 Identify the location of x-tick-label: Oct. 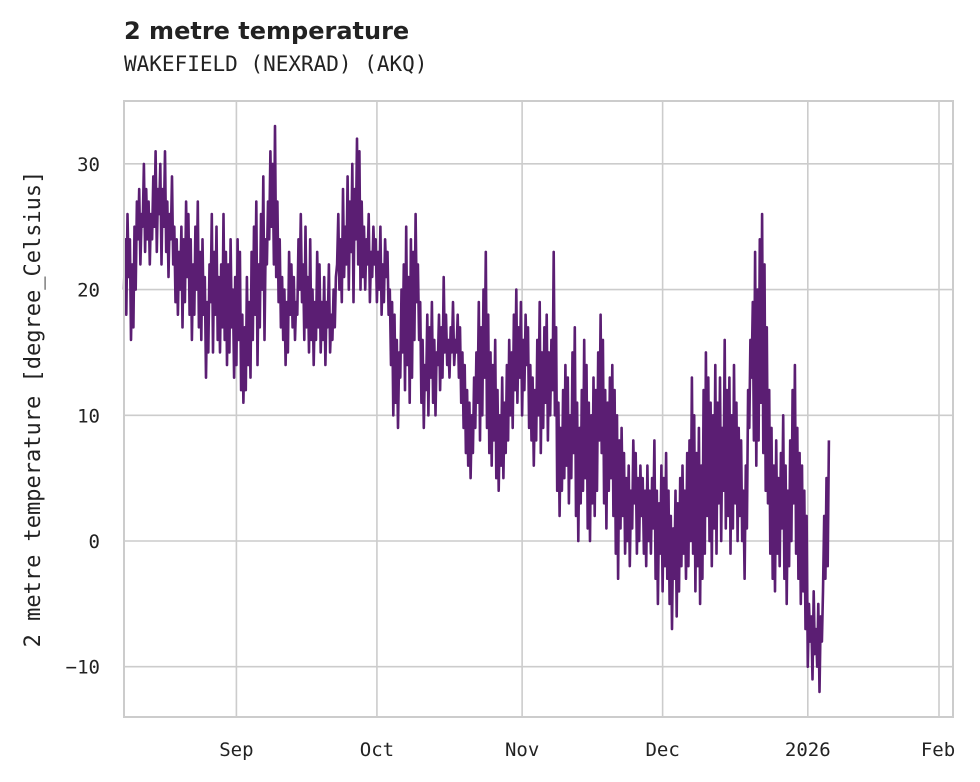
(377, 750).